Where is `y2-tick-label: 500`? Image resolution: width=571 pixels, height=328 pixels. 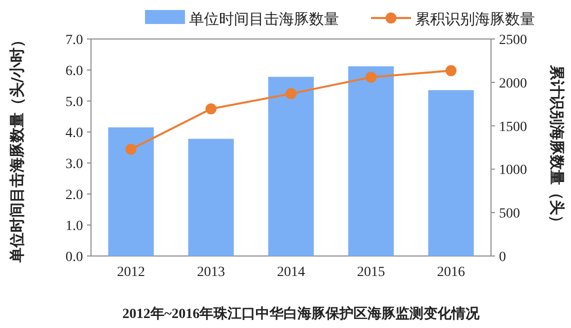
y2-tick-label: 500 is located at coordinates (509, 214).